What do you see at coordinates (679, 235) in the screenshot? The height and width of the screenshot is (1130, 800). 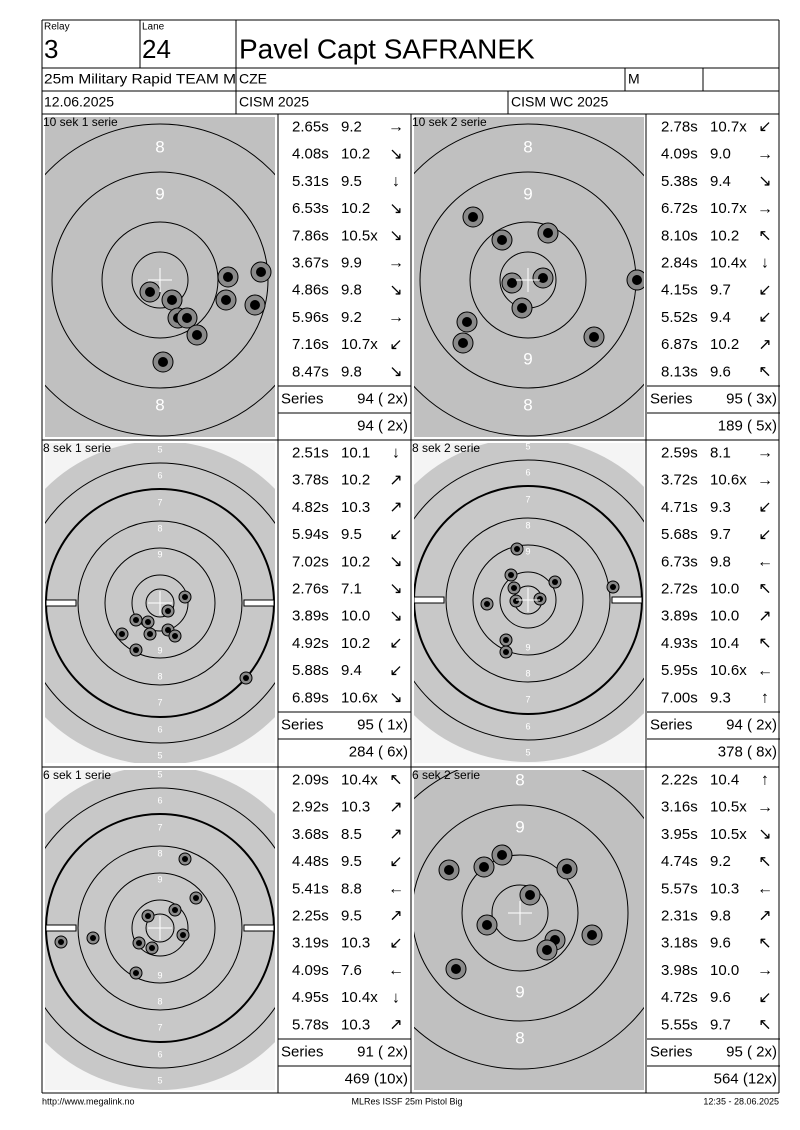 I see `shot-time: 8.10s` at bounding box center [679, 235].